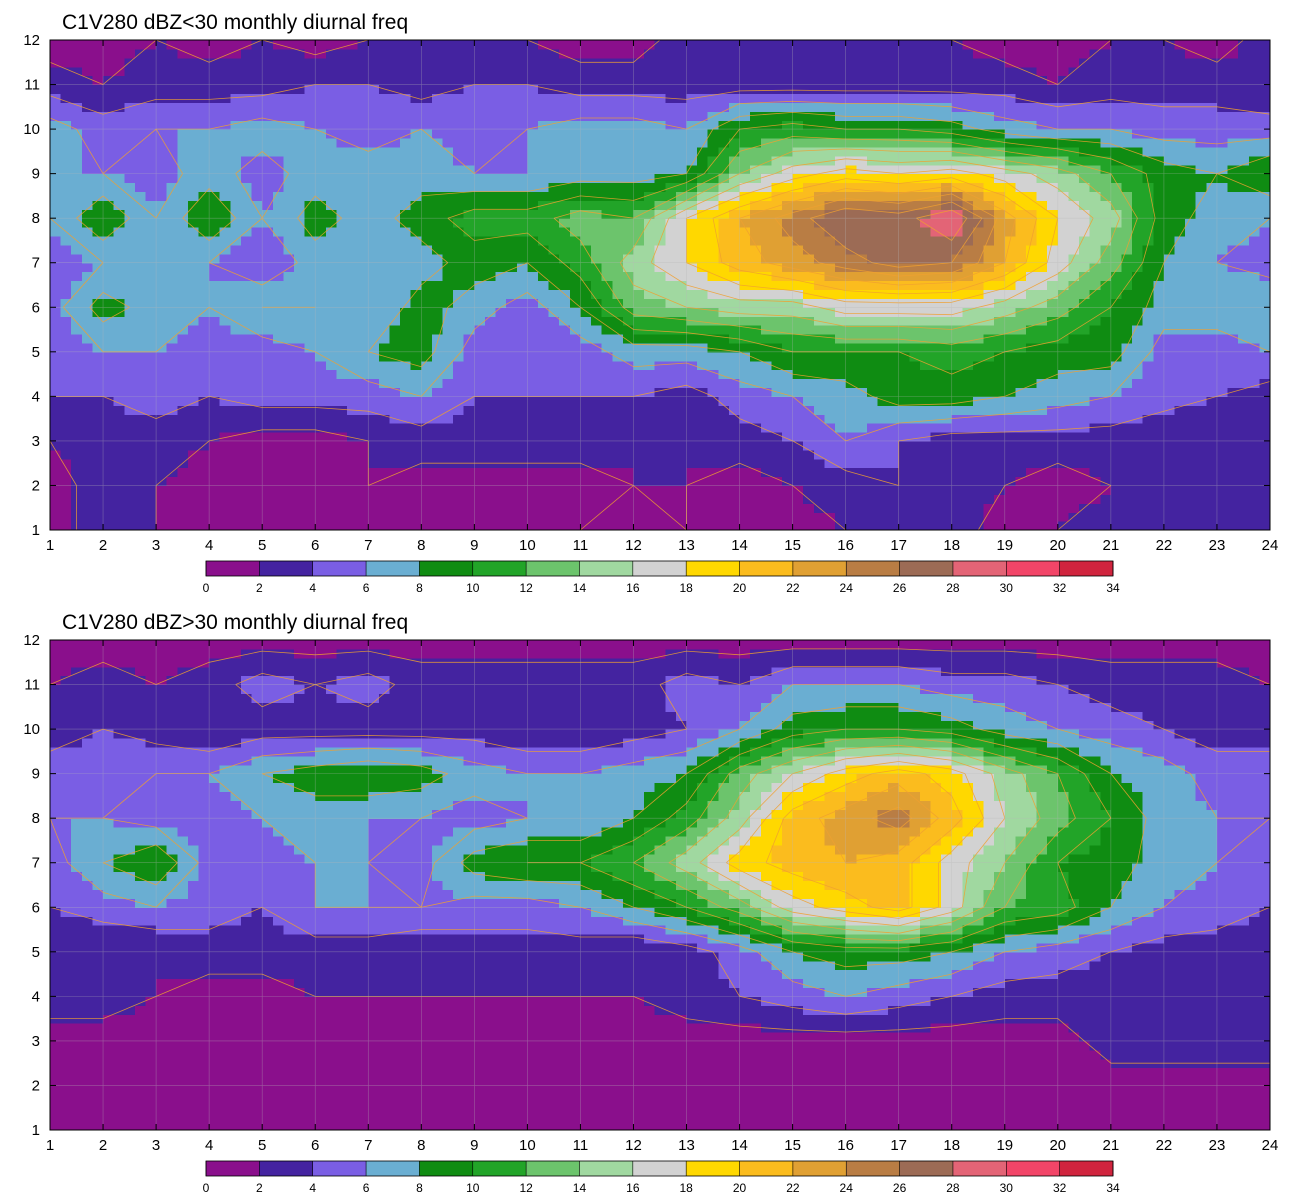  What do you see at coordinates (156, 545) in the screenshot?
I see `x-tick-label: 3` at bounding box center [156, 545].